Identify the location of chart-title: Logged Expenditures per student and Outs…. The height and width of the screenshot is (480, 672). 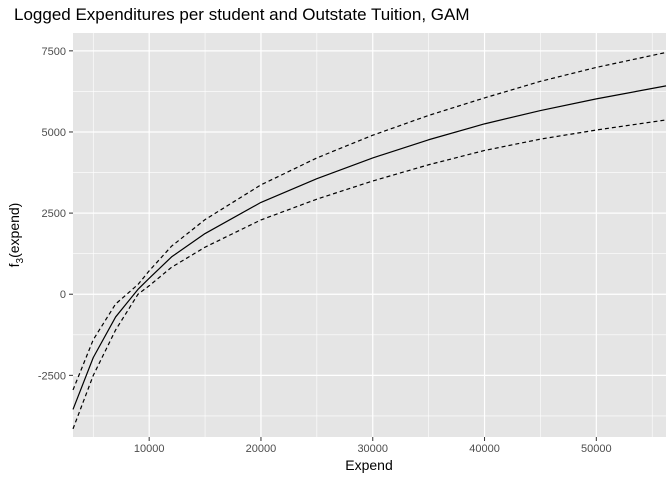
(242, 14).